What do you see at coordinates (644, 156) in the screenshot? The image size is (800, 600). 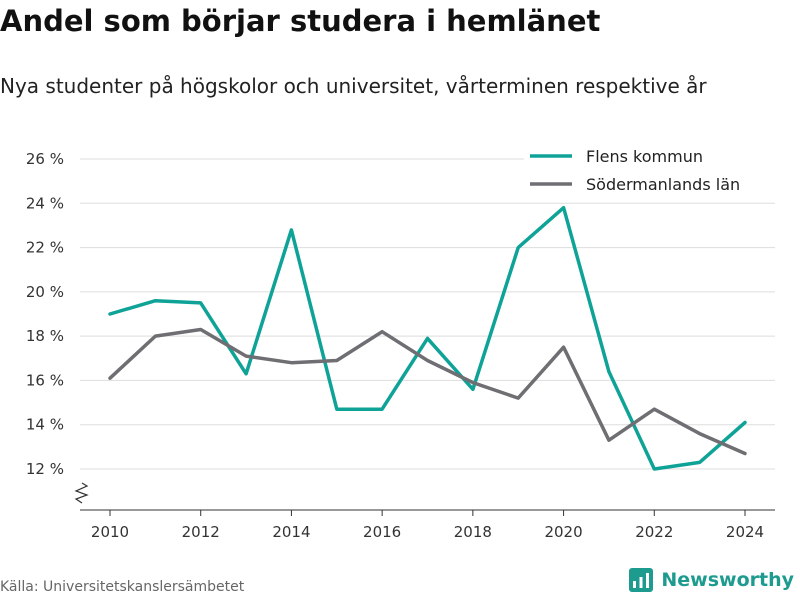 I see `legend-label: Flens kommun` at bounding box center [644, 156].